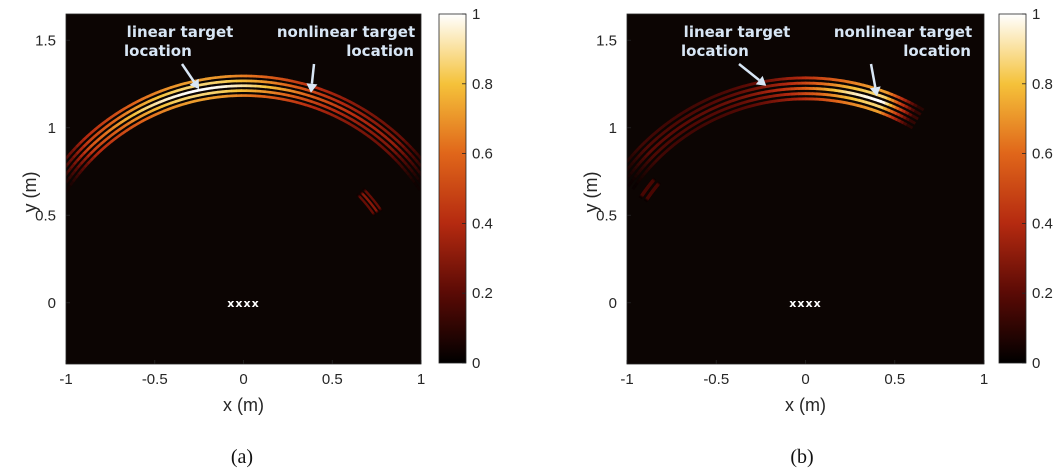  I want to click on y-tick-label: 0, so click(613, 303).